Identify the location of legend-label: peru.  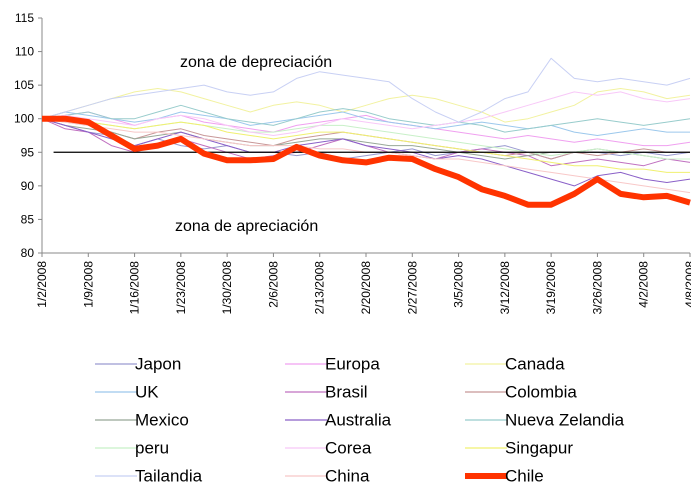
(152, 447).